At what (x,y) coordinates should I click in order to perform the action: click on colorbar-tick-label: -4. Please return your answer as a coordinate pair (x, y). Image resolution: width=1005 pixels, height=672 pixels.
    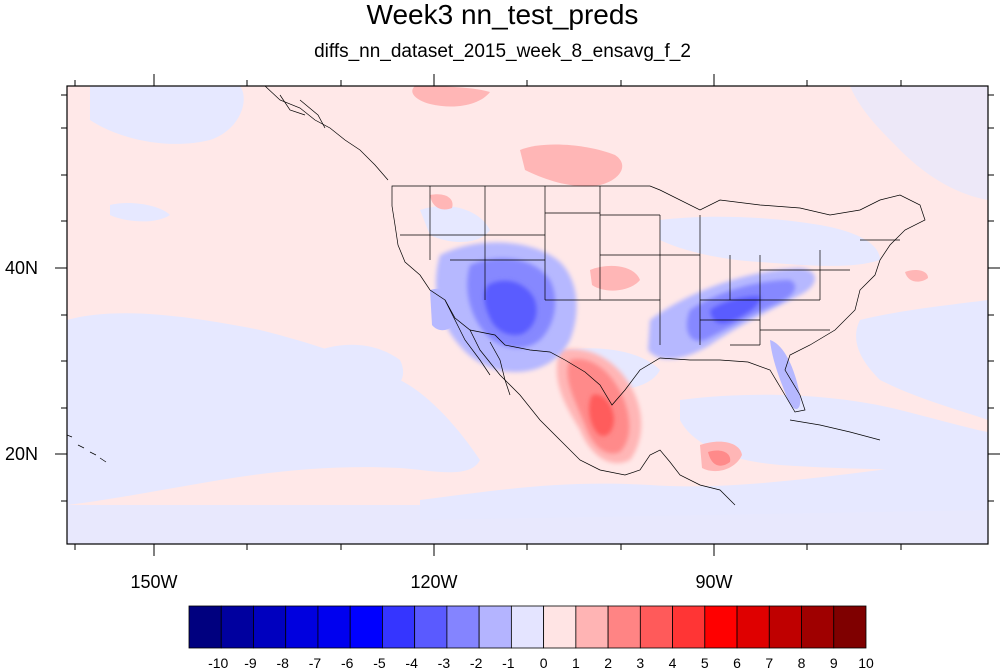
    Looking at the image, I should click on (411, 663).